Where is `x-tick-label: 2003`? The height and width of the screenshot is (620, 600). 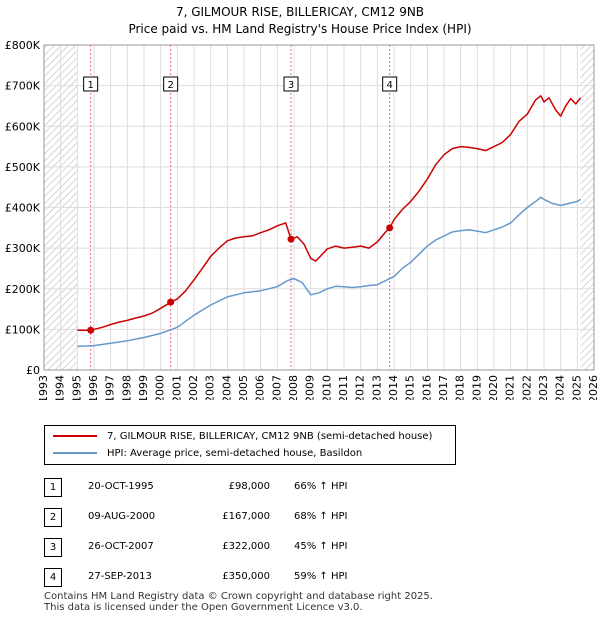
x-tick-label: 2003 is located at coordinates (210, 387).